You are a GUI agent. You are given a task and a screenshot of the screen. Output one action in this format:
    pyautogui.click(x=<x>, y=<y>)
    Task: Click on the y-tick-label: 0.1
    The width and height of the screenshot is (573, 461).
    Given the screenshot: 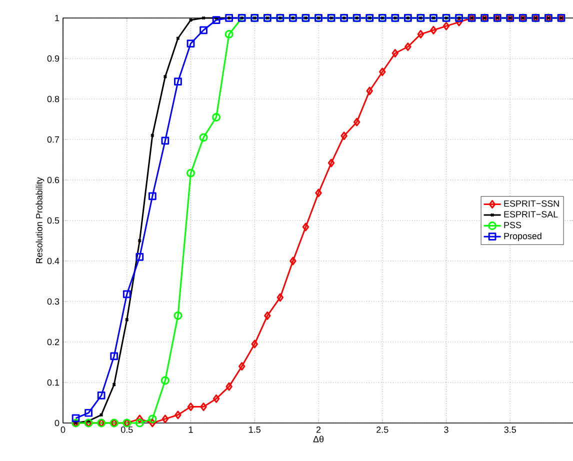 What is the action you would take?
    pyautogui.click(x=53, y=382)
    